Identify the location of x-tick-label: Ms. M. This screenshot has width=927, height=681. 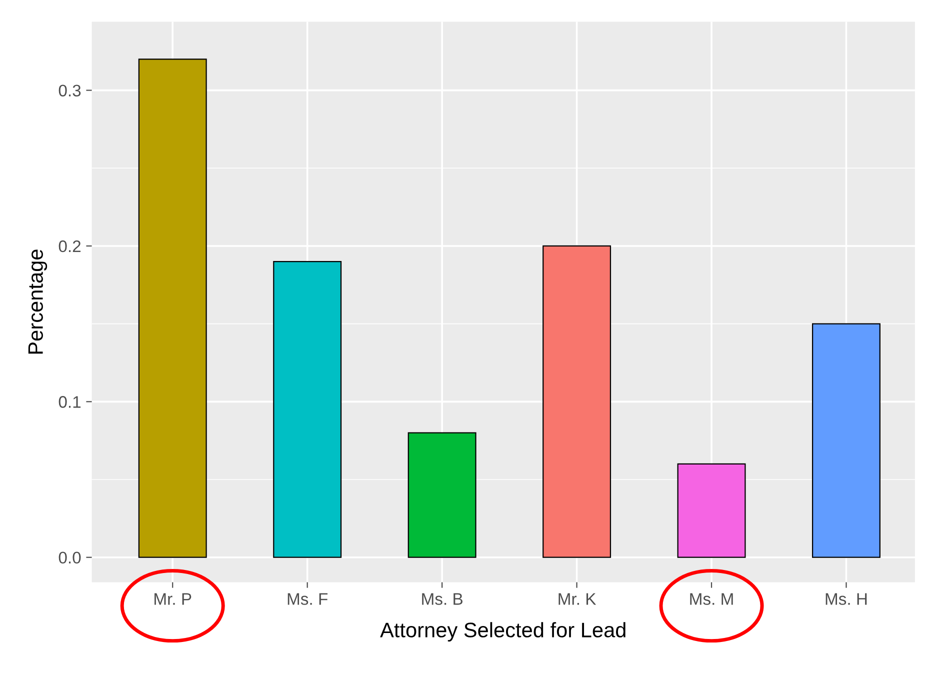
(711, 599).